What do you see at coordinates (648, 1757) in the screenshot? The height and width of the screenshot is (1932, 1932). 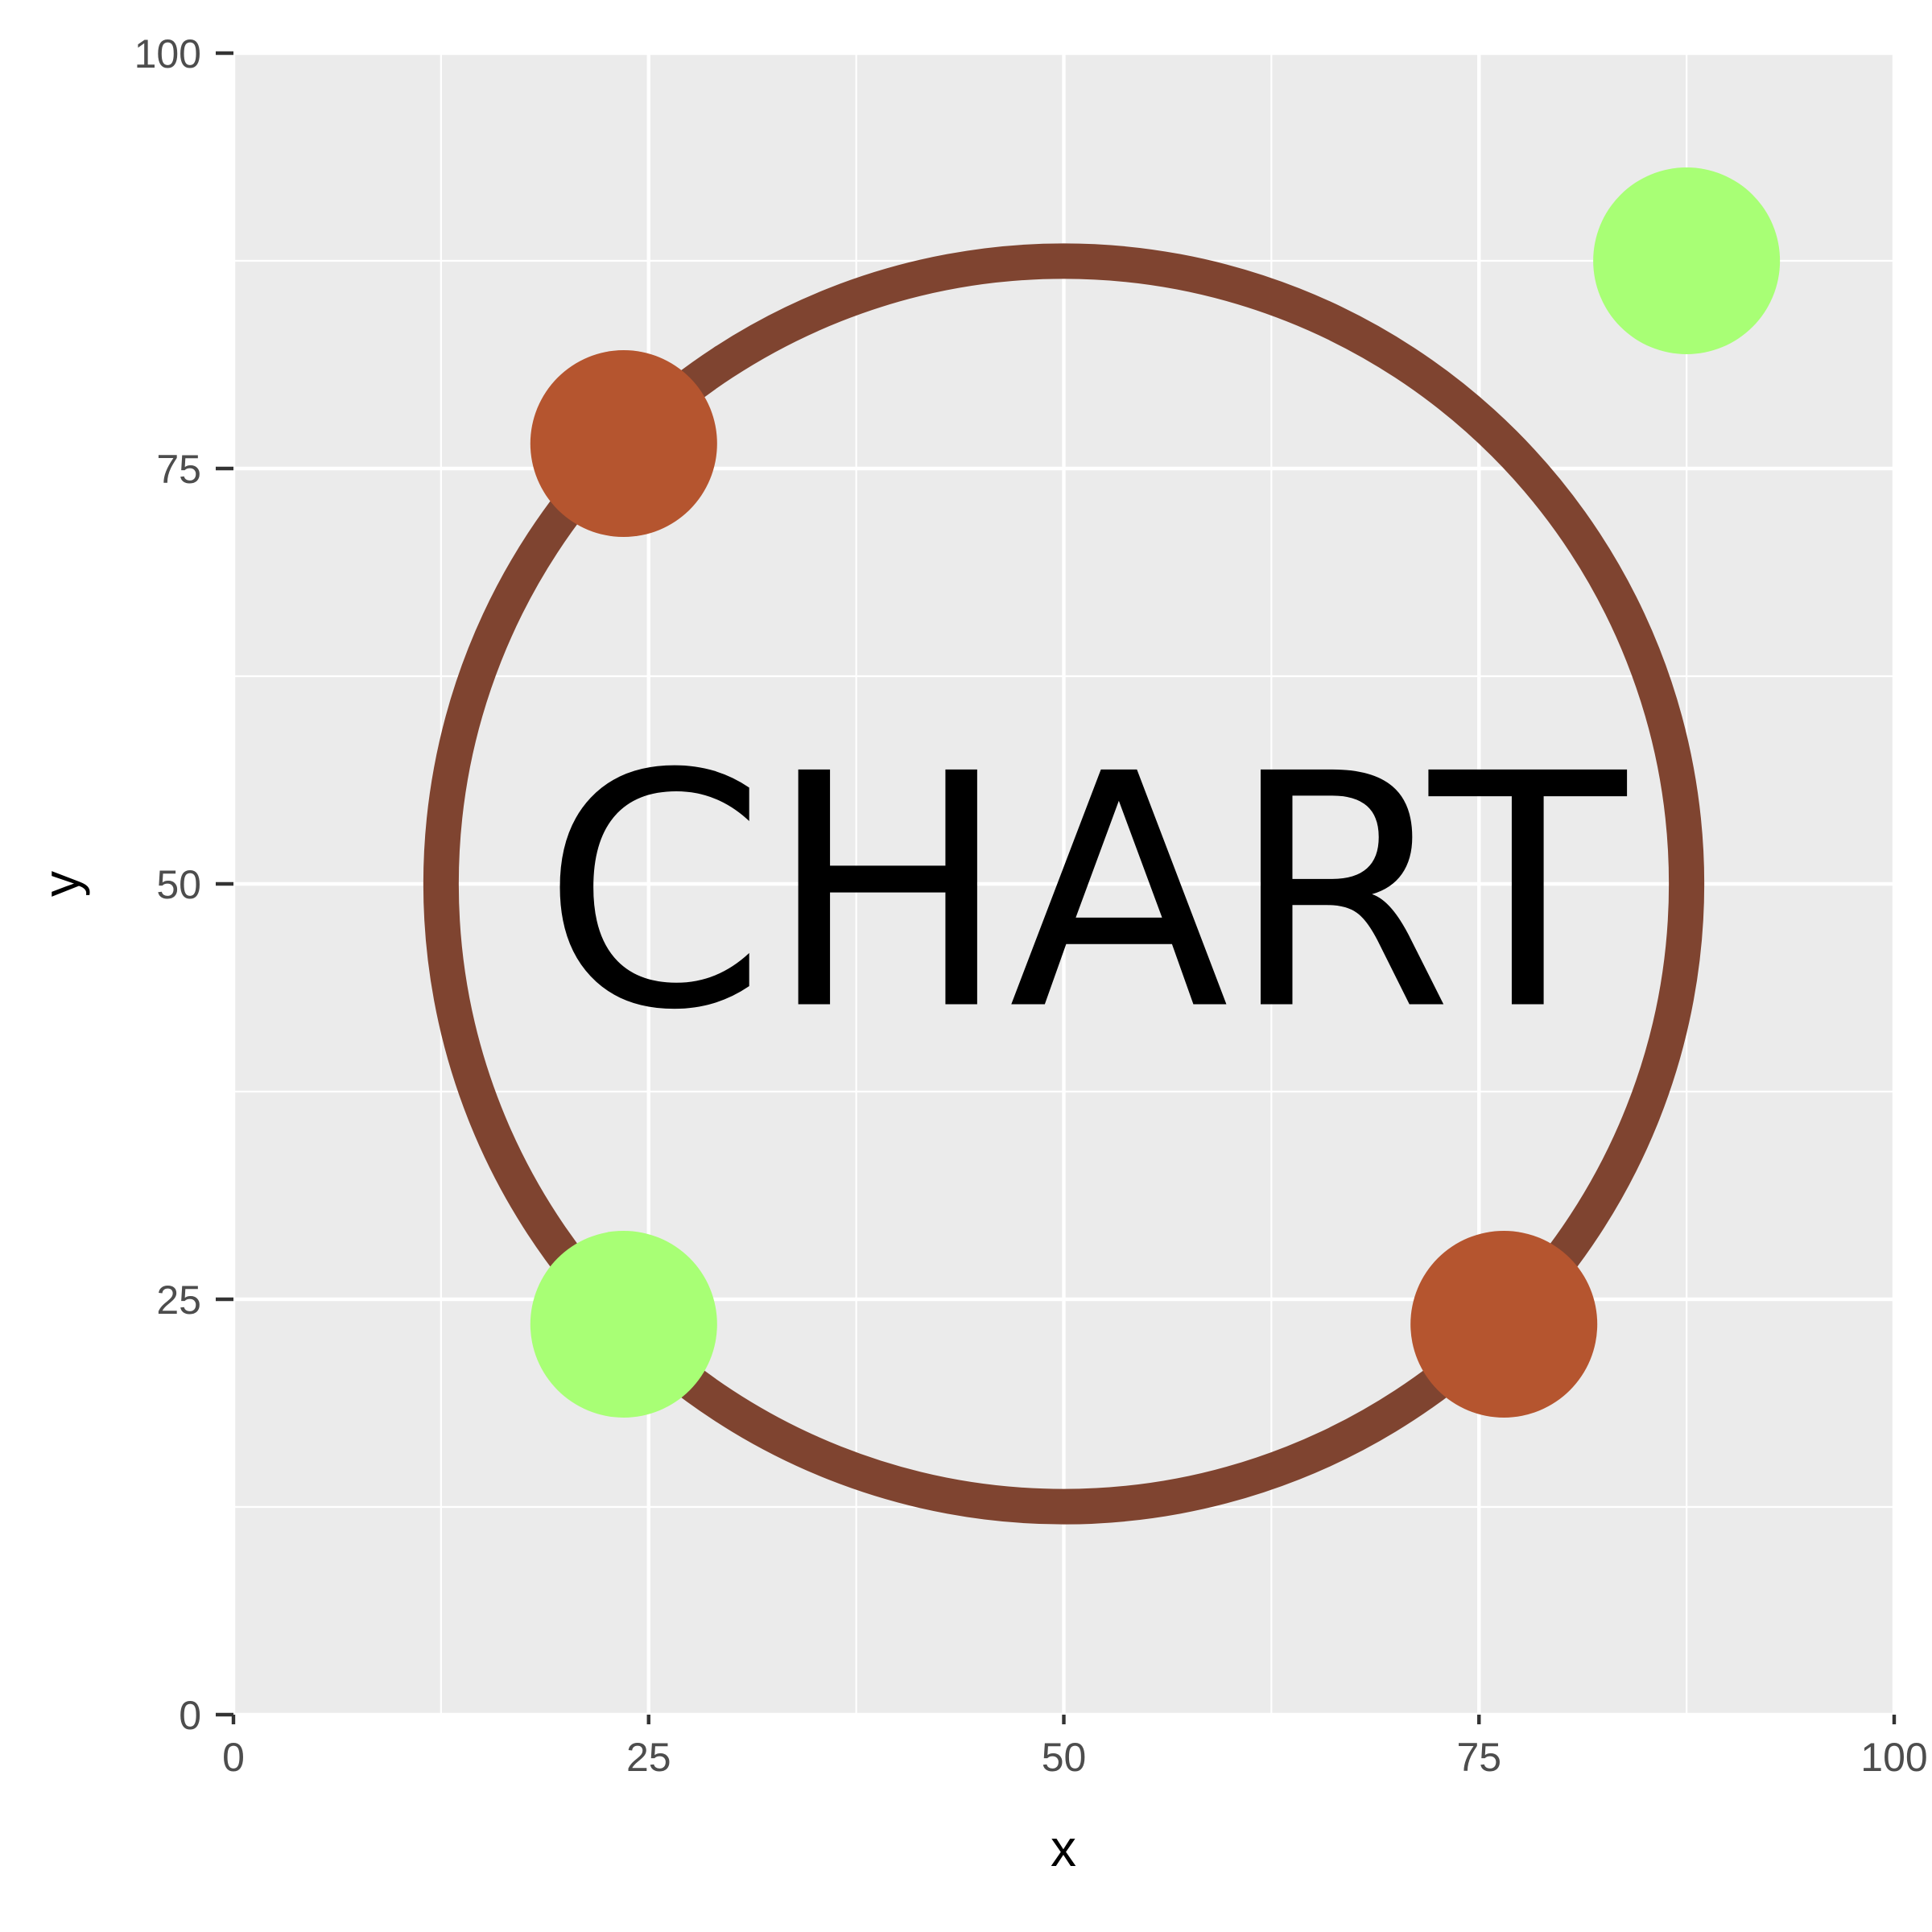 I see `x-tick-label: 25` at bounding box center [648, 1757].